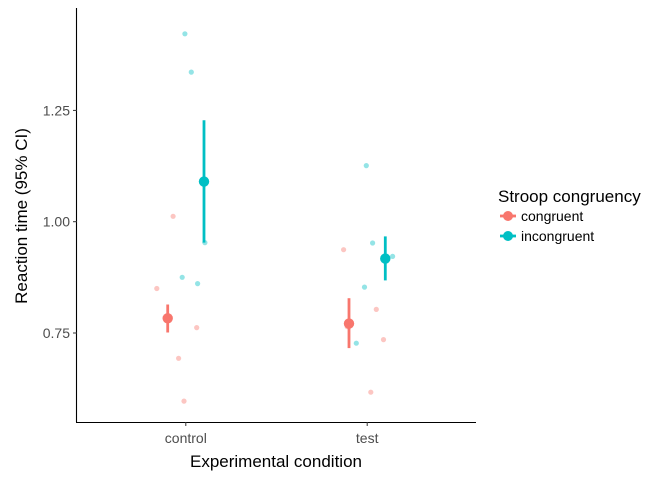 This screenshot has width=672, height=480. I want to click on mean-point-congruent-test, so click(349, 323).